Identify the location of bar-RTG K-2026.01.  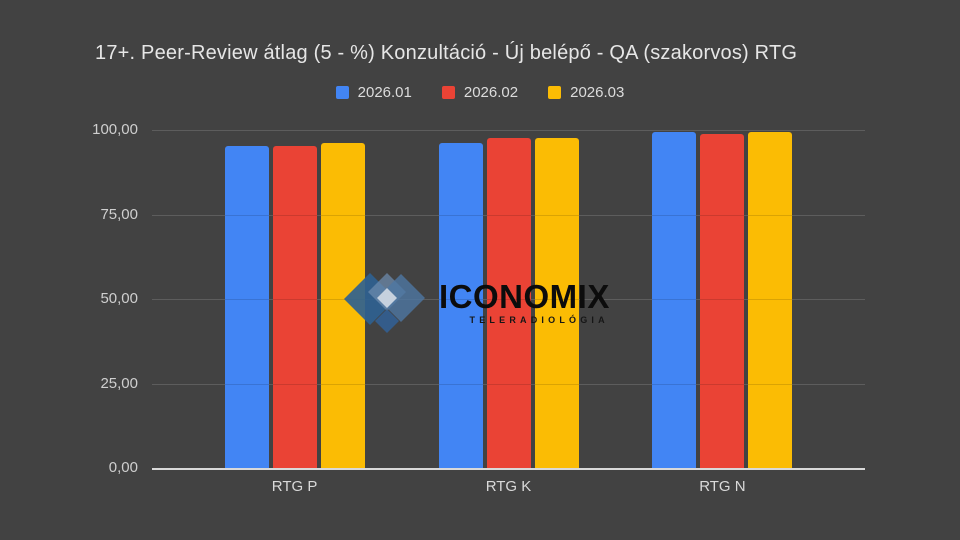
(460, 305).